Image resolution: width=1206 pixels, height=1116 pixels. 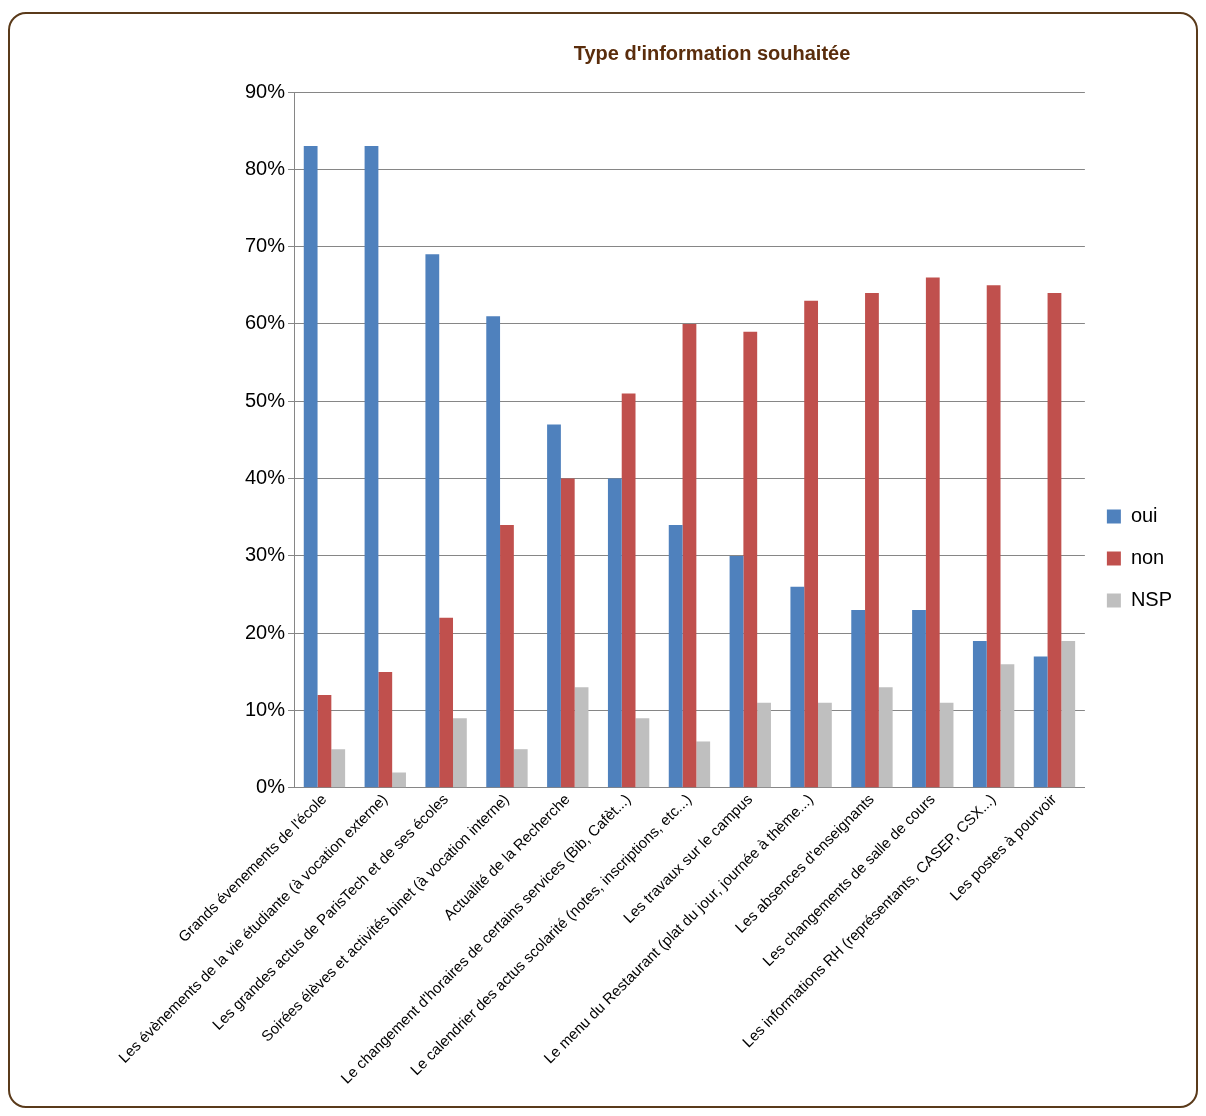 I want to click on y-tick-label: 40%, so click(x=265, y=477).